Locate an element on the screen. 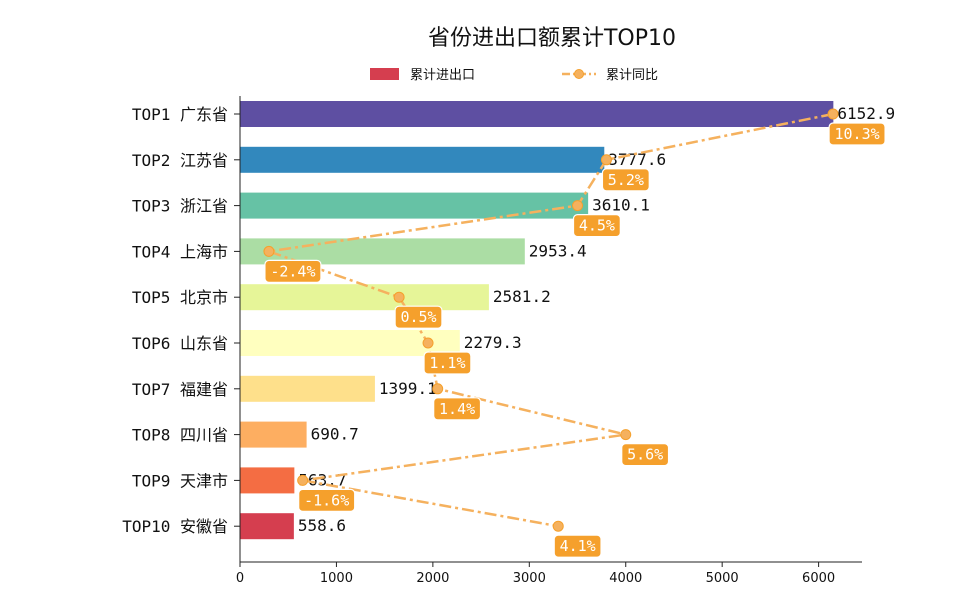 Image resolution: width=960 pixels, height=596 pixels. legend-bar-label: 累计进出口 is located at coordinates (442, 75).